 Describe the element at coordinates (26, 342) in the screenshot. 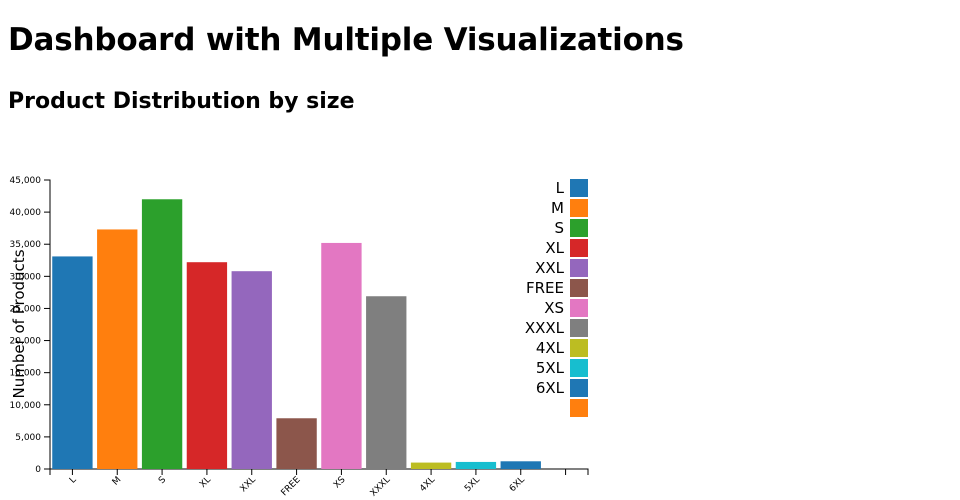

I see `y-tick-label: 20,000` at that location.